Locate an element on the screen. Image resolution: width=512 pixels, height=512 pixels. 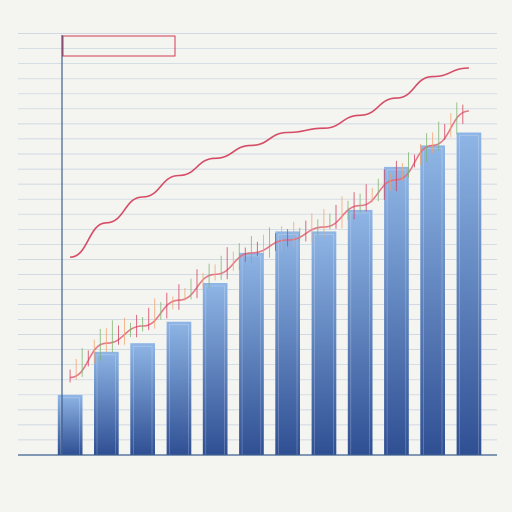
legend-frame is located at coordinates (119, 46).